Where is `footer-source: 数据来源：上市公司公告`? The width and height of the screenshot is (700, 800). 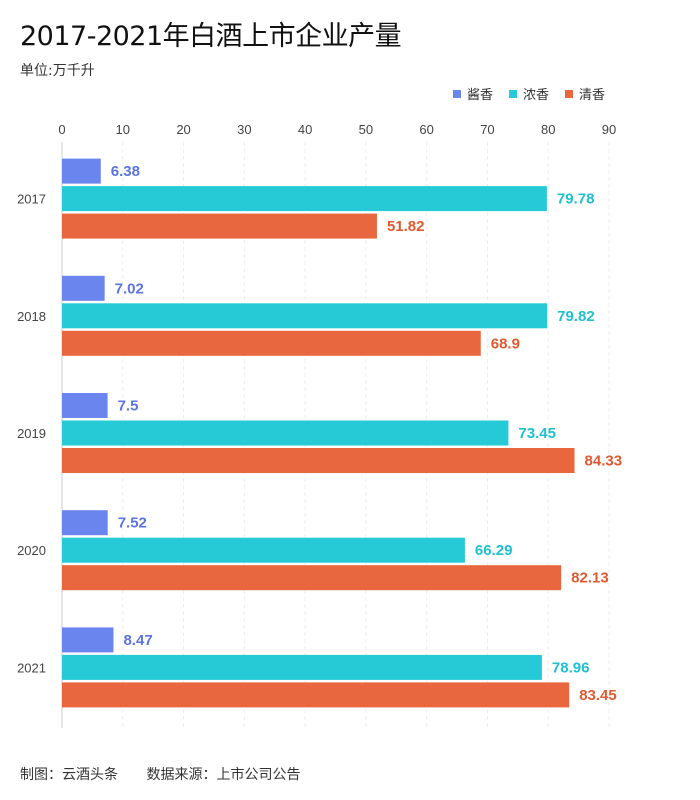
footer-source: 数据来源：上市公司公告 is located at coordinates (223, 775).